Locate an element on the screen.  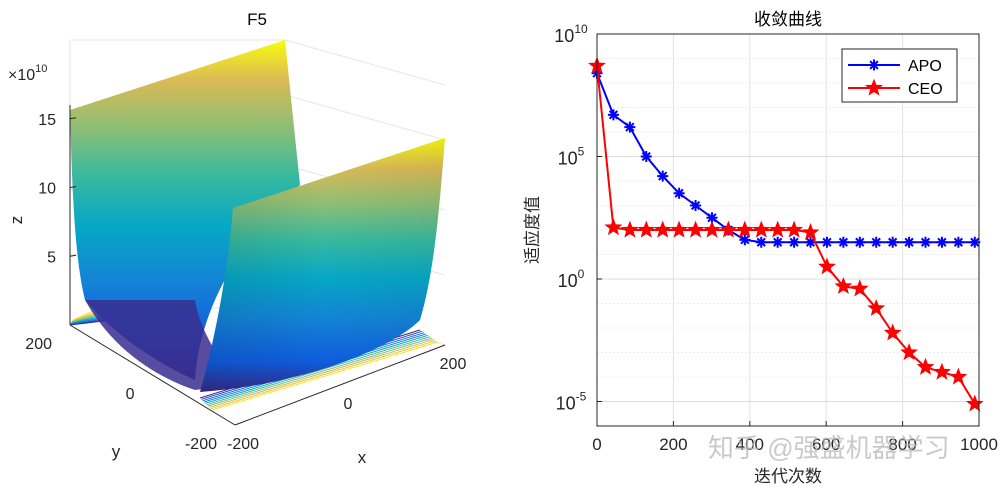
z-axis-label: z is located at coordinates (16, 220).